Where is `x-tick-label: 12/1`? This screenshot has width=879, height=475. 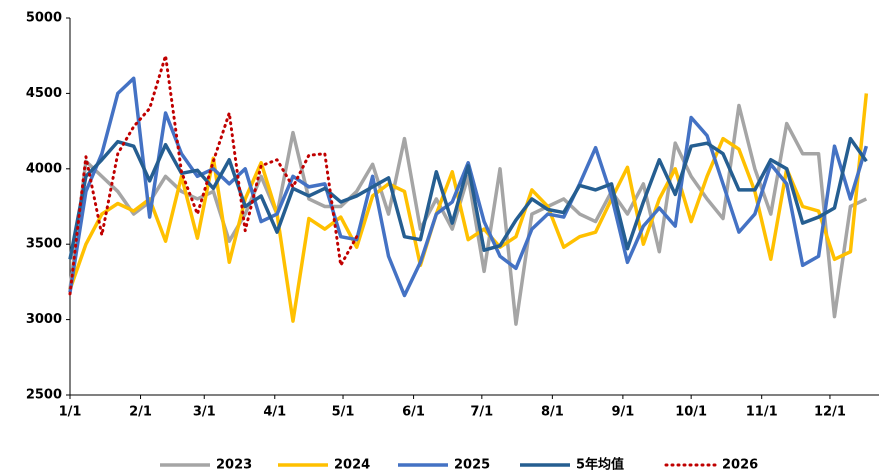 x-tick-label: 12/1 is located at coordinates (830, 412).